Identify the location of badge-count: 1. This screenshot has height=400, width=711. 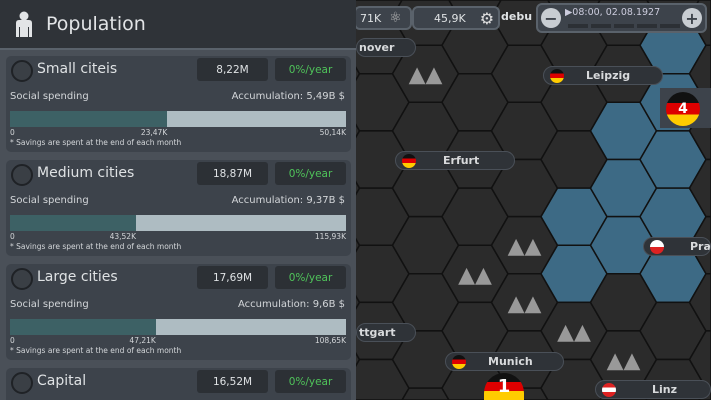
(504, 386).